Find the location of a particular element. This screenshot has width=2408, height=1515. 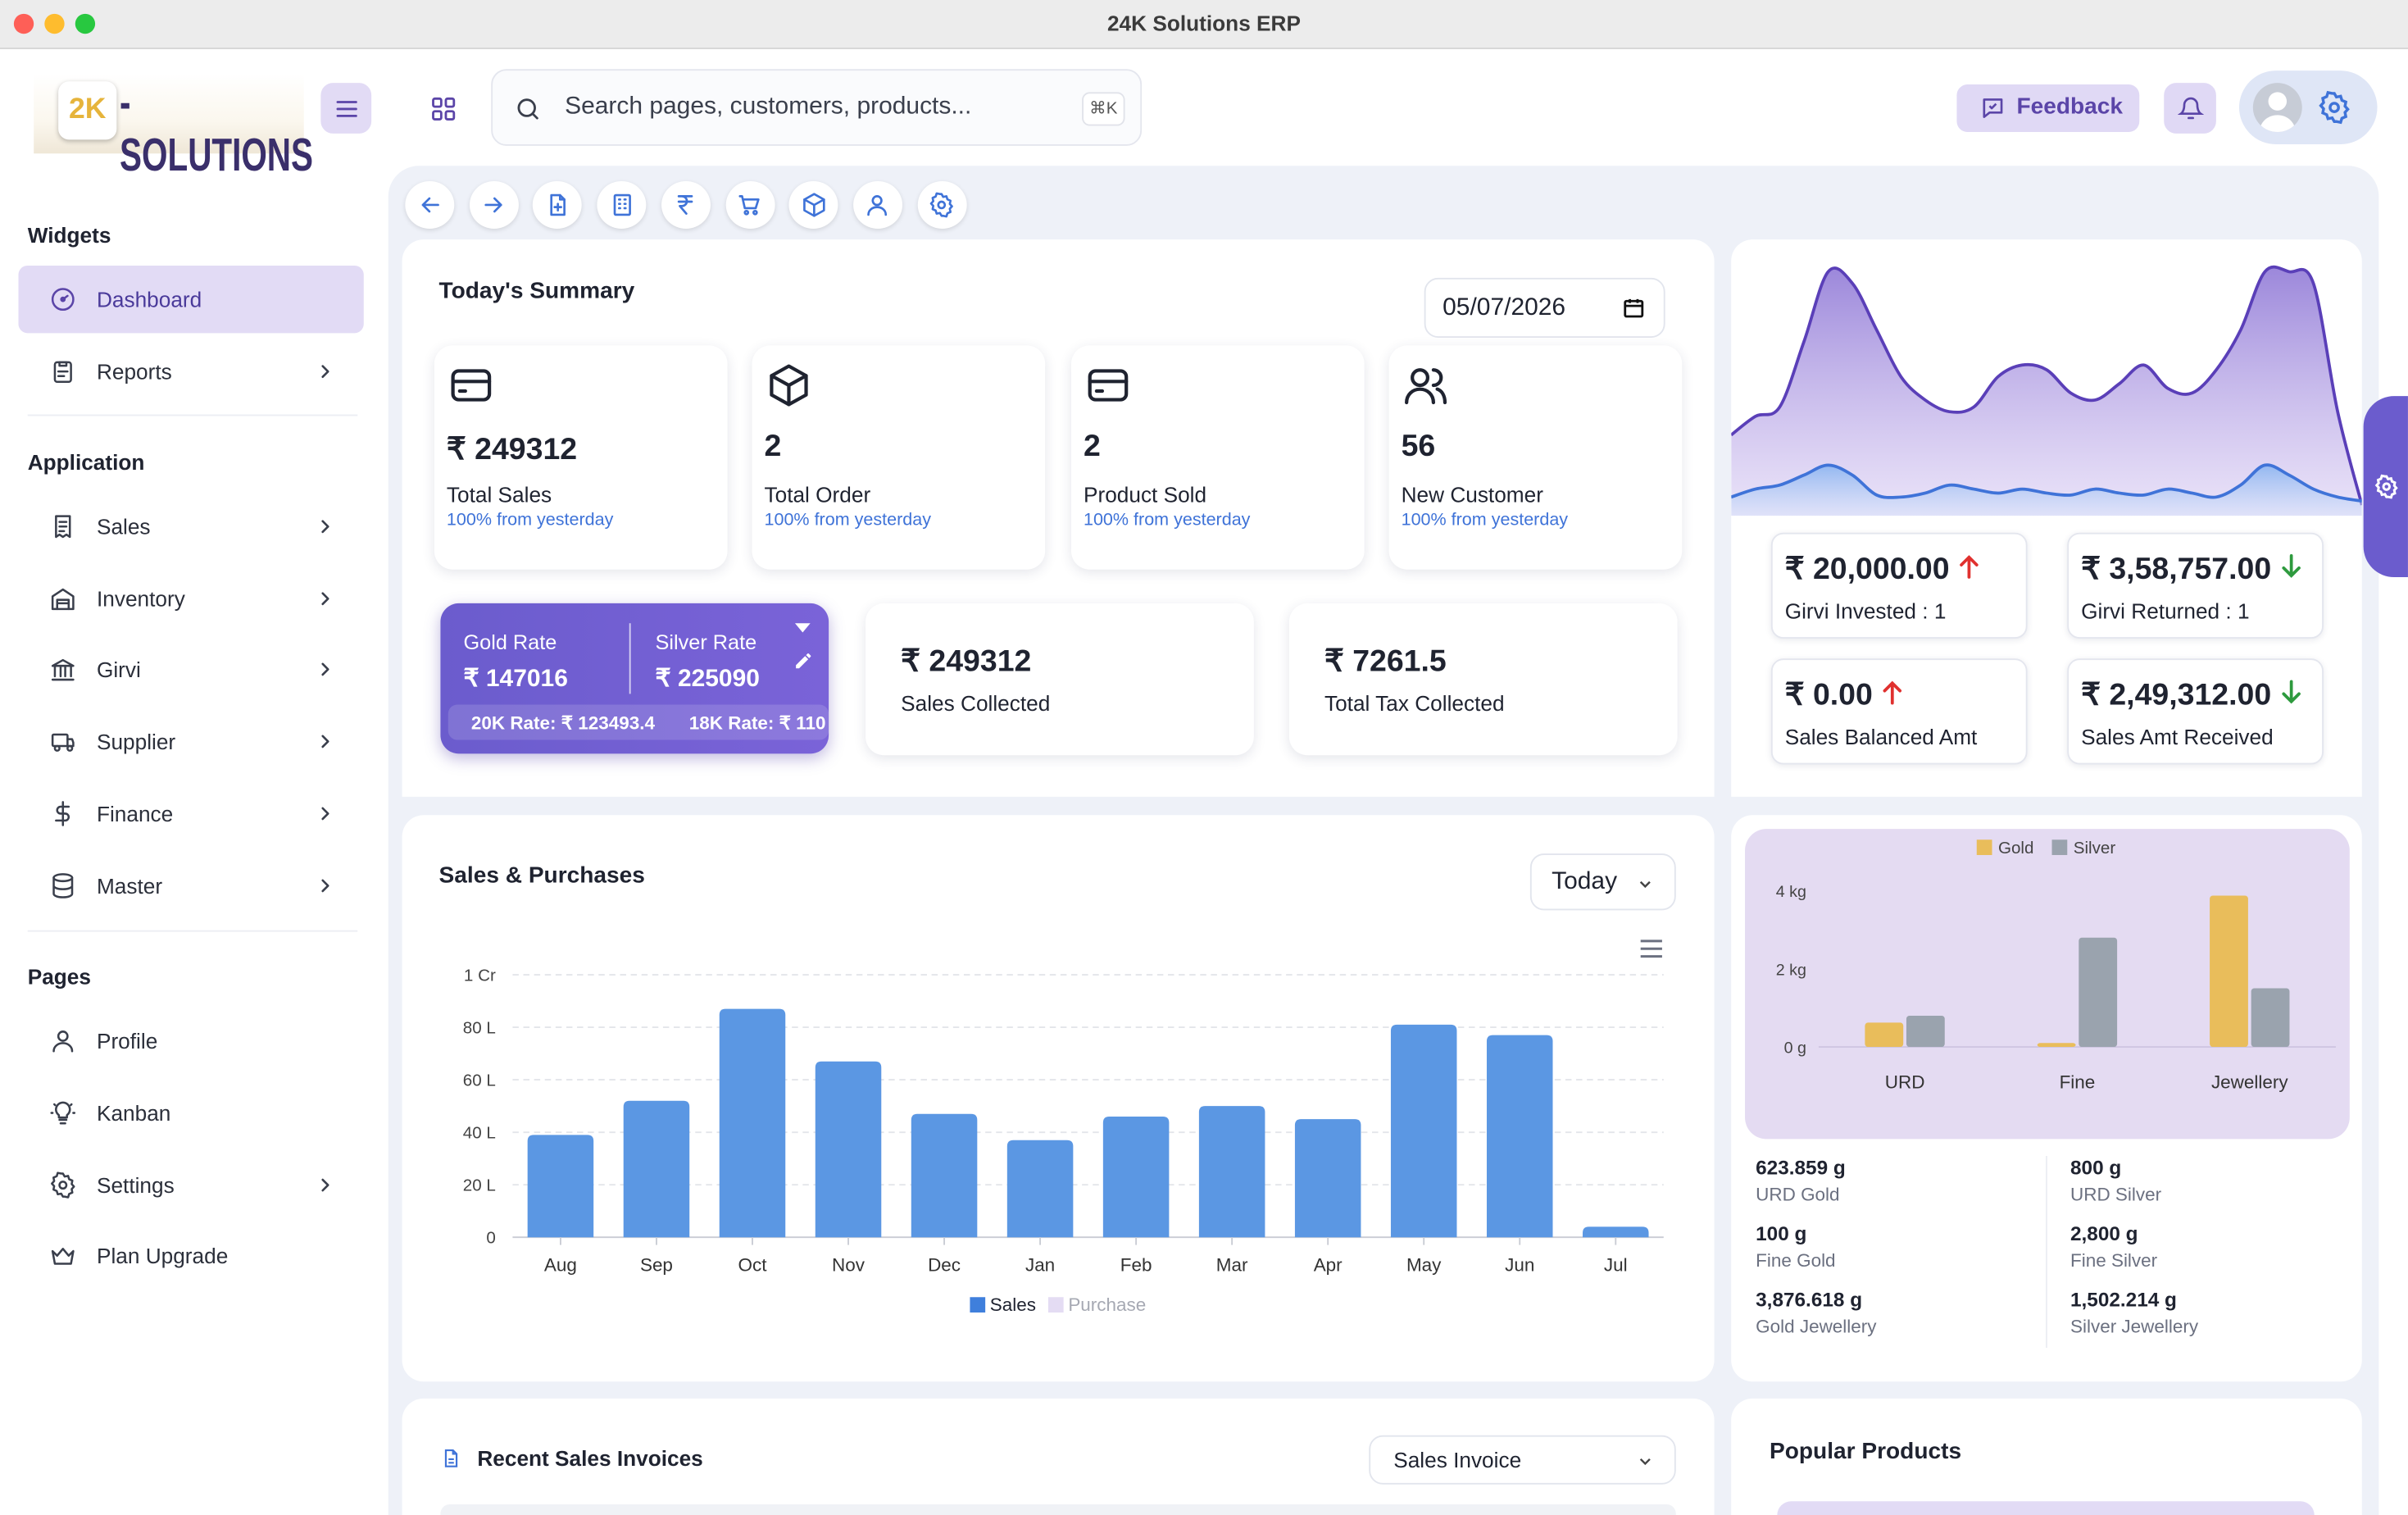

sidebar-item-girvi: Girvi is located at coordinates (190, 669).